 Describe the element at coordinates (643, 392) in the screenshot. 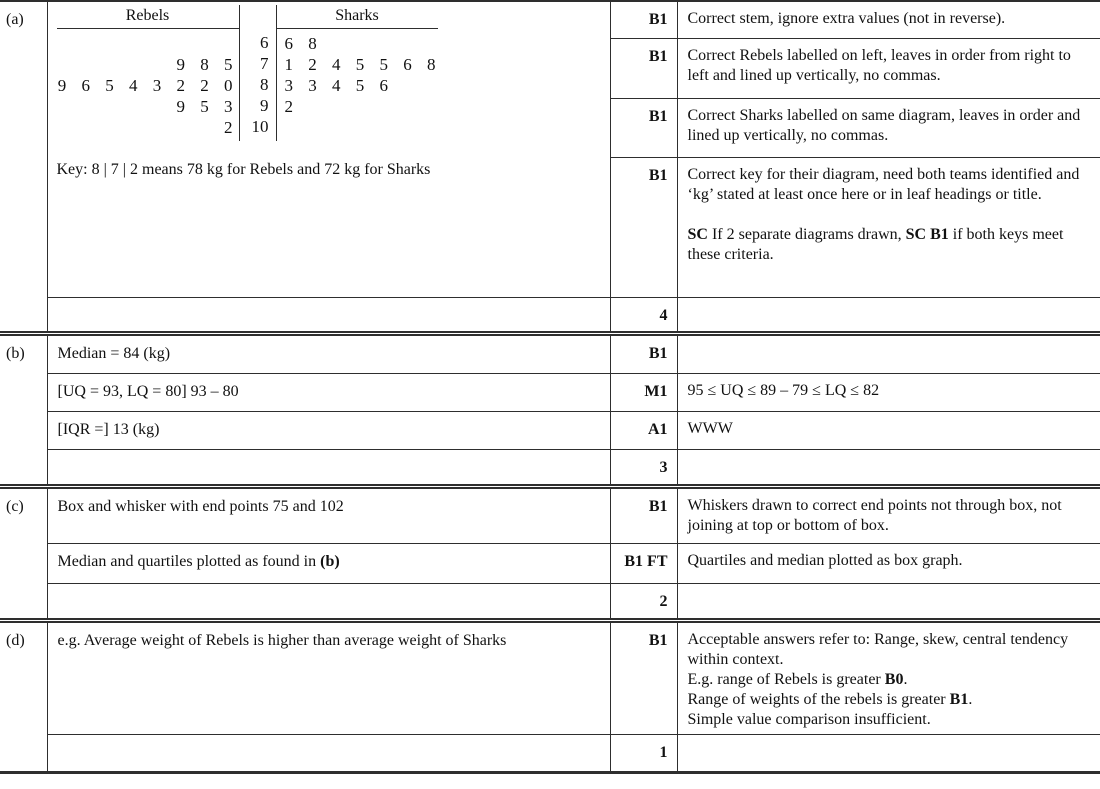

I see `mark-cell: M1` at that location.